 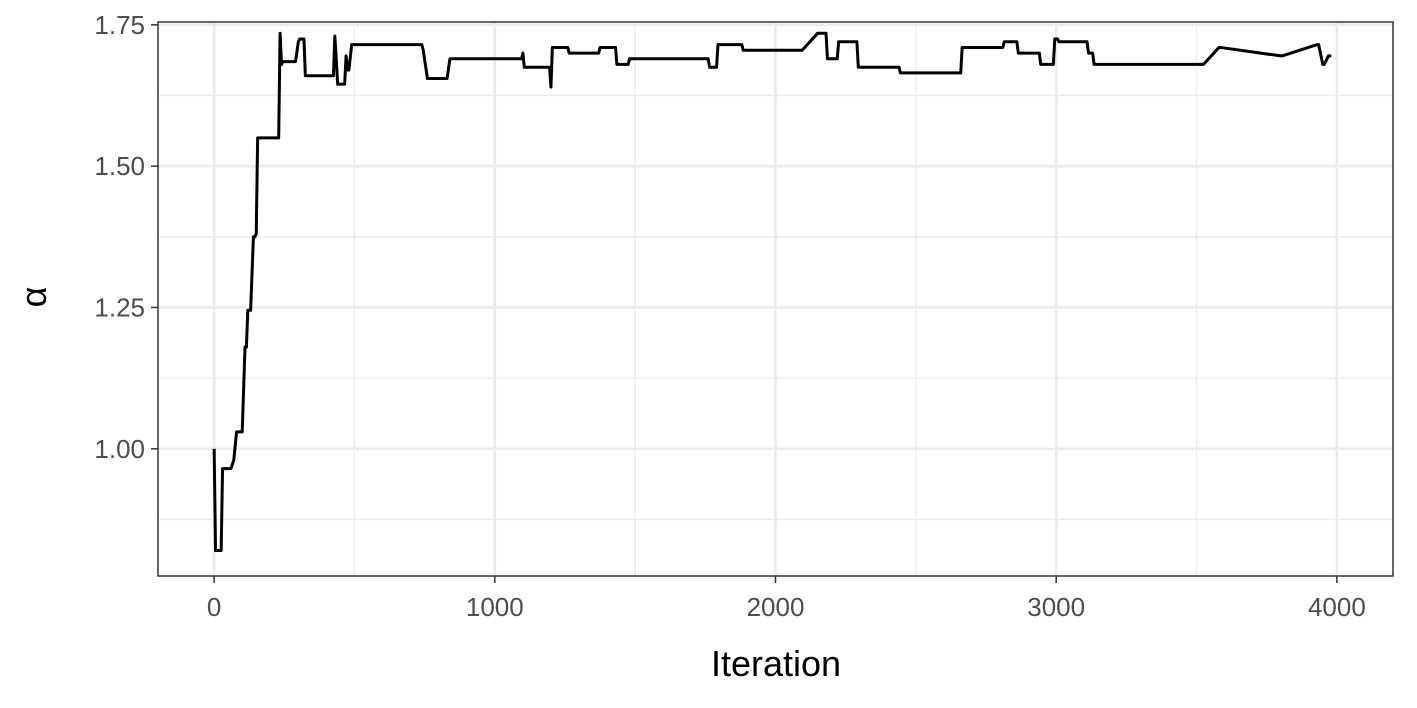 What do you see at coordinates (33, 297) in the screenshot?
I see `y-axis-title: α` at bounding box center [33, 297].